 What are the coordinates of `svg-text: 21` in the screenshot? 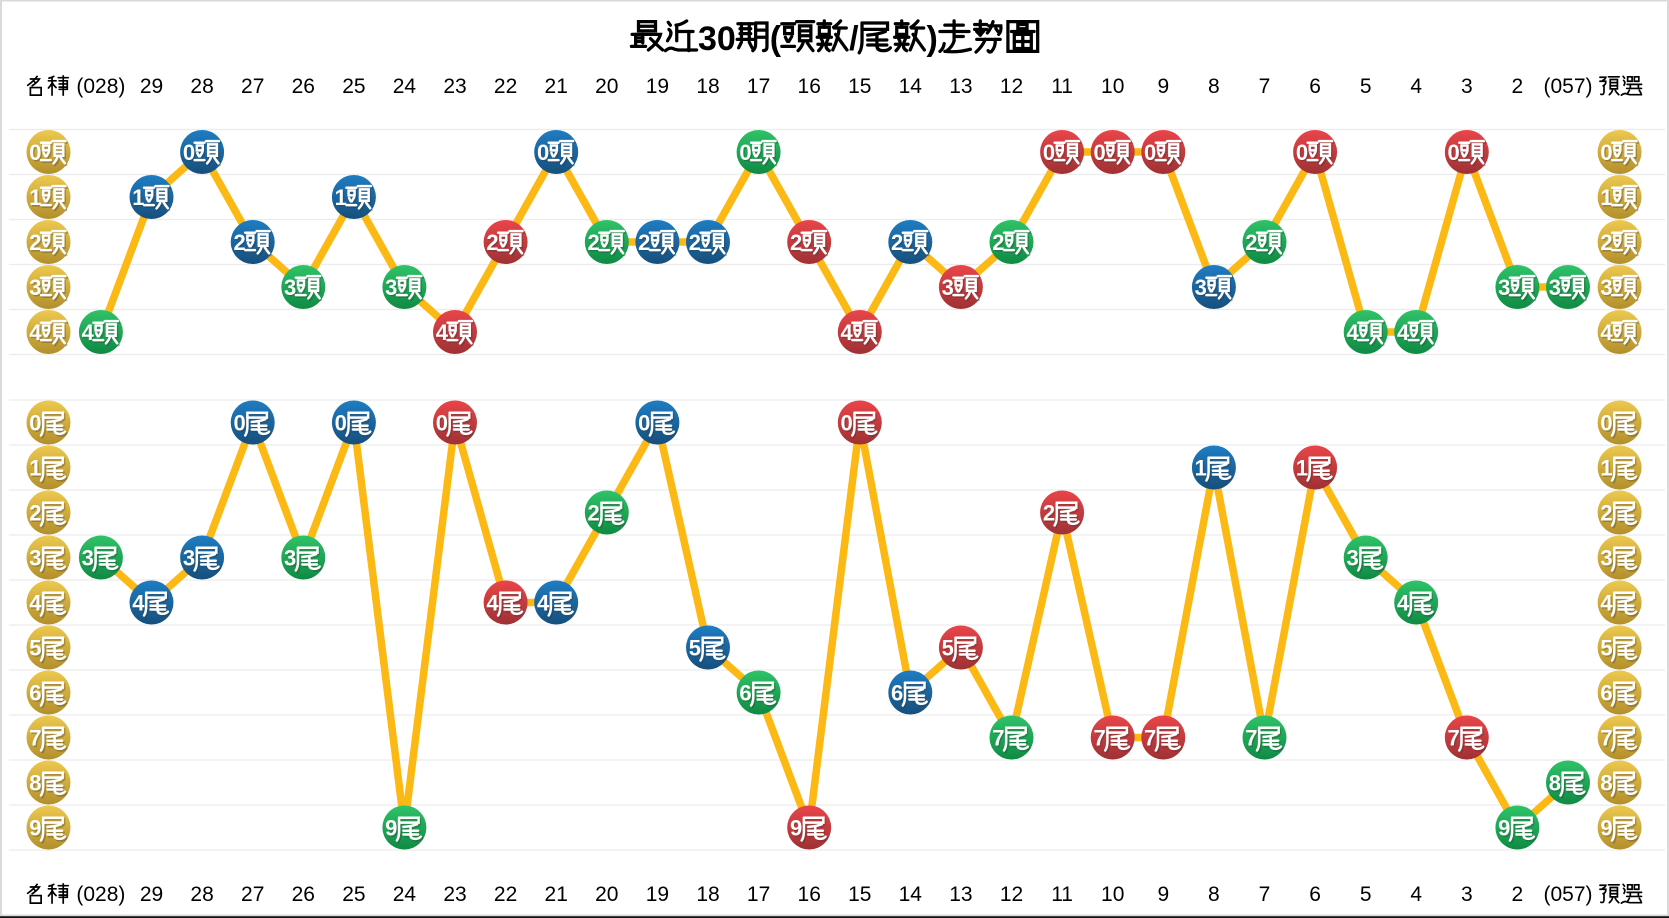 It's located at (556, 894).